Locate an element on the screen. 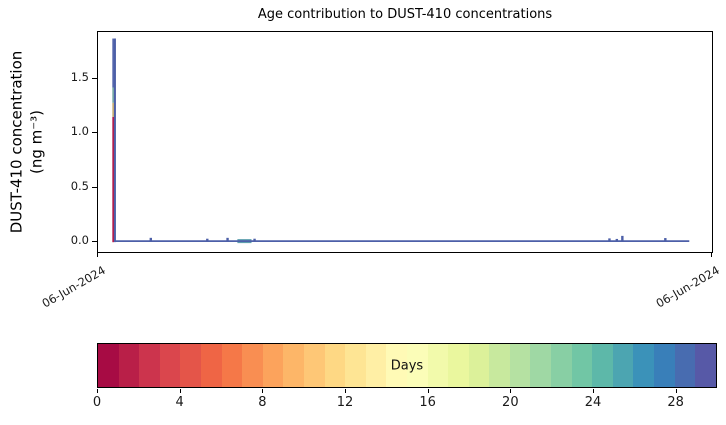  colorbar: Days is located at coordinates (407, 365).